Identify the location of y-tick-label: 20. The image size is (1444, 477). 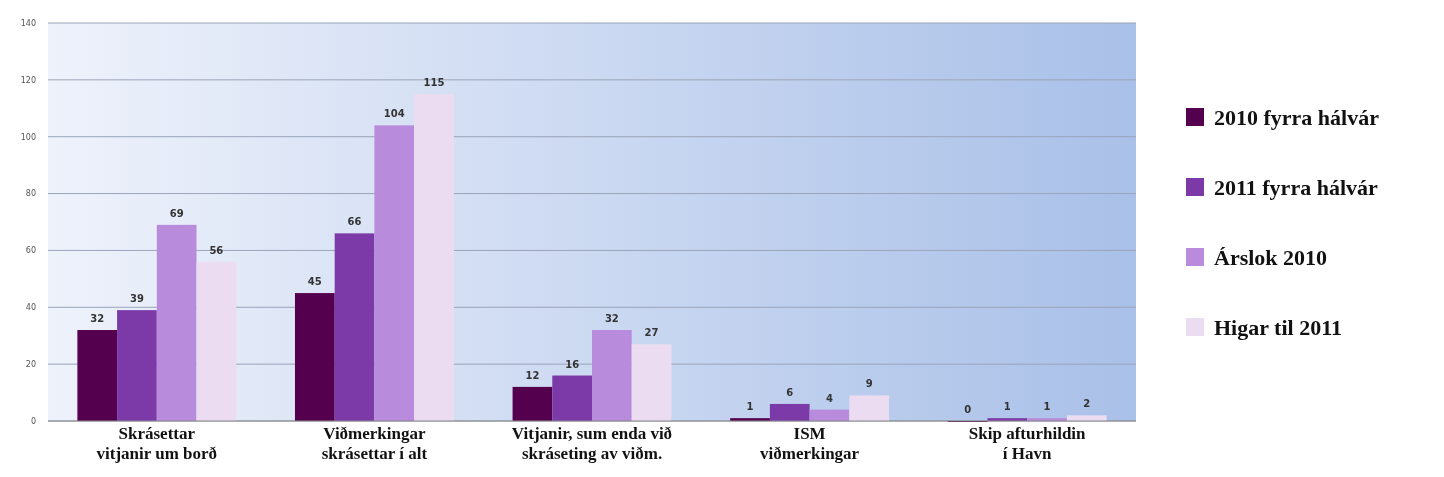
(30, 364).